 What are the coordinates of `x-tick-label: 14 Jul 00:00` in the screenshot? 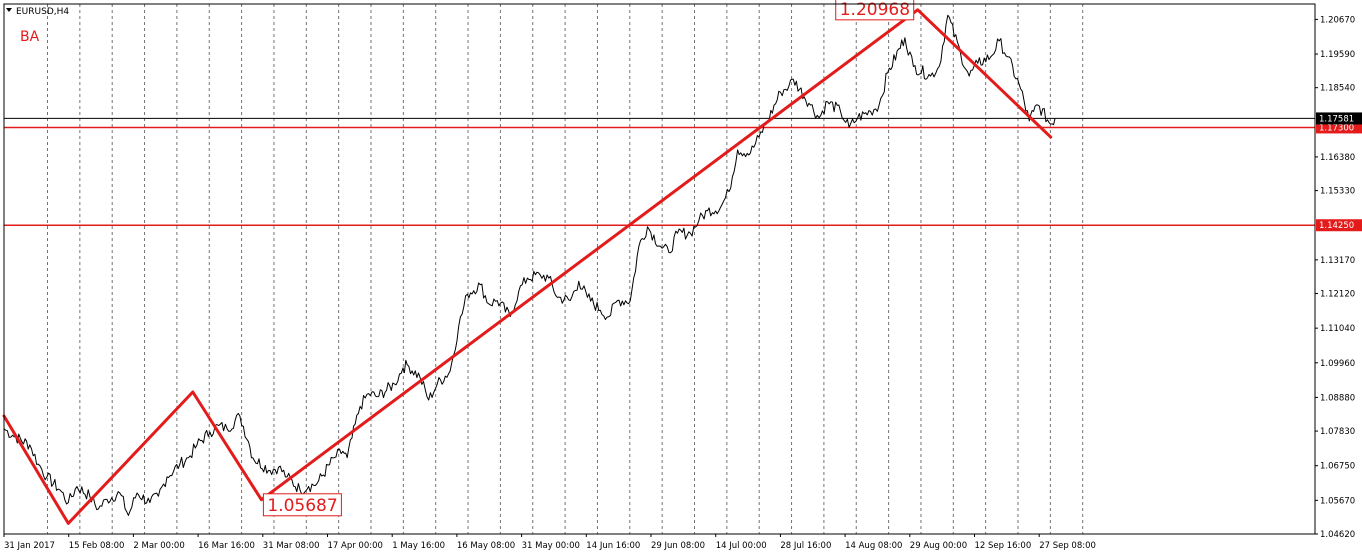 It's located at (741, 546).